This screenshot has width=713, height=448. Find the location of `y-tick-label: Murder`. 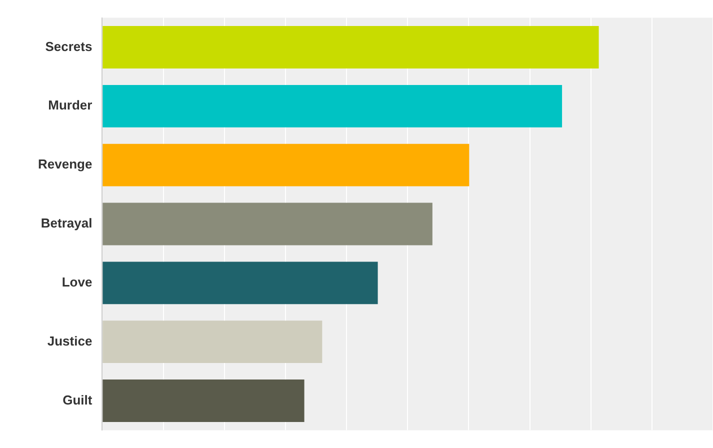

y-tick-label: Murder is located at coordinates (70, 105).